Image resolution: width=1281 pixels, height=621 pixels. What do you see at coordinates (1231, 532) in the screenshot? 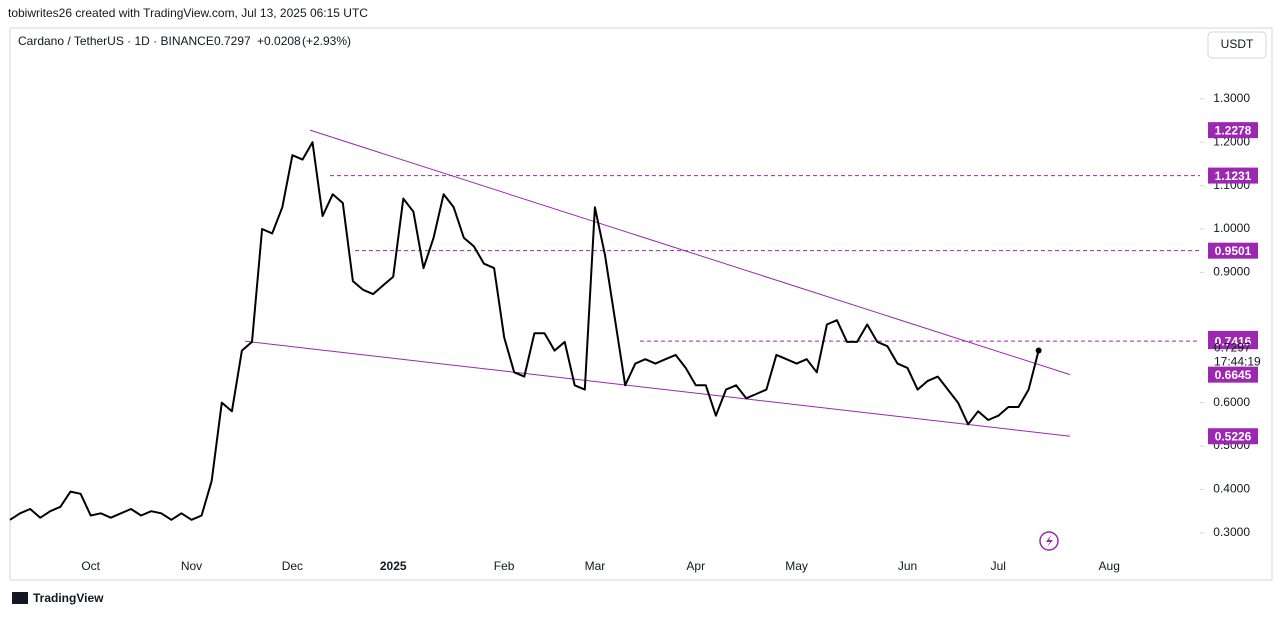
I see `y-tick-label: 0.3000` at bounding box center [1231, 532].